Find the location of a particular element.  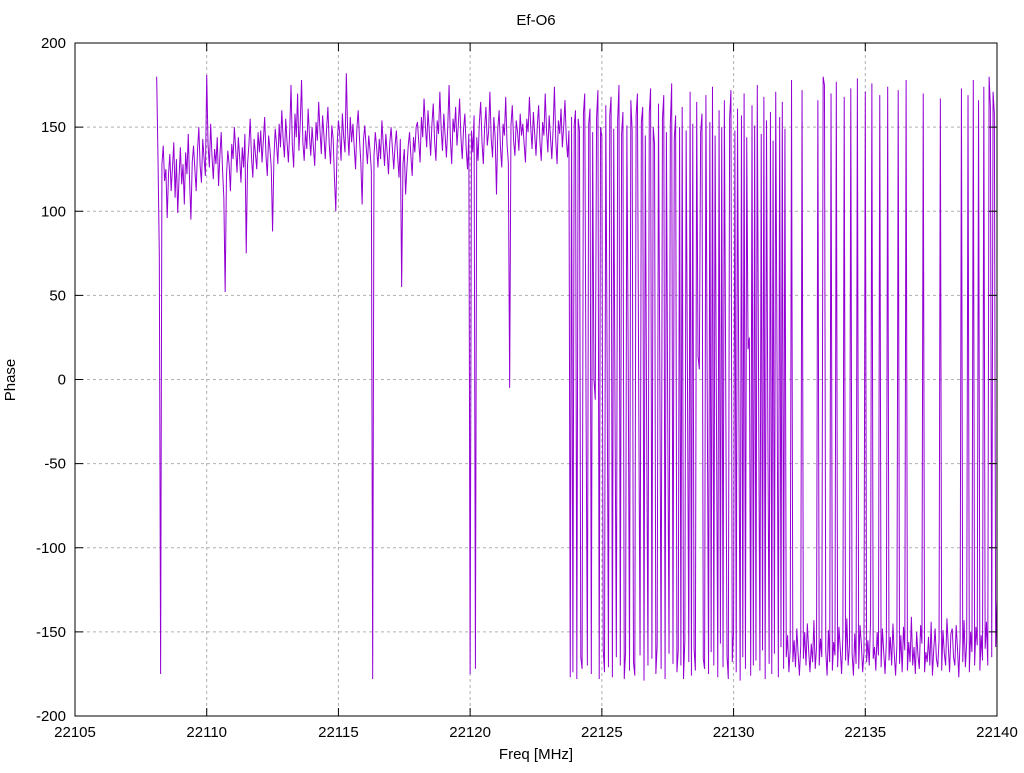

x-tick-label: 22115 is located at coordinates (338, 732).